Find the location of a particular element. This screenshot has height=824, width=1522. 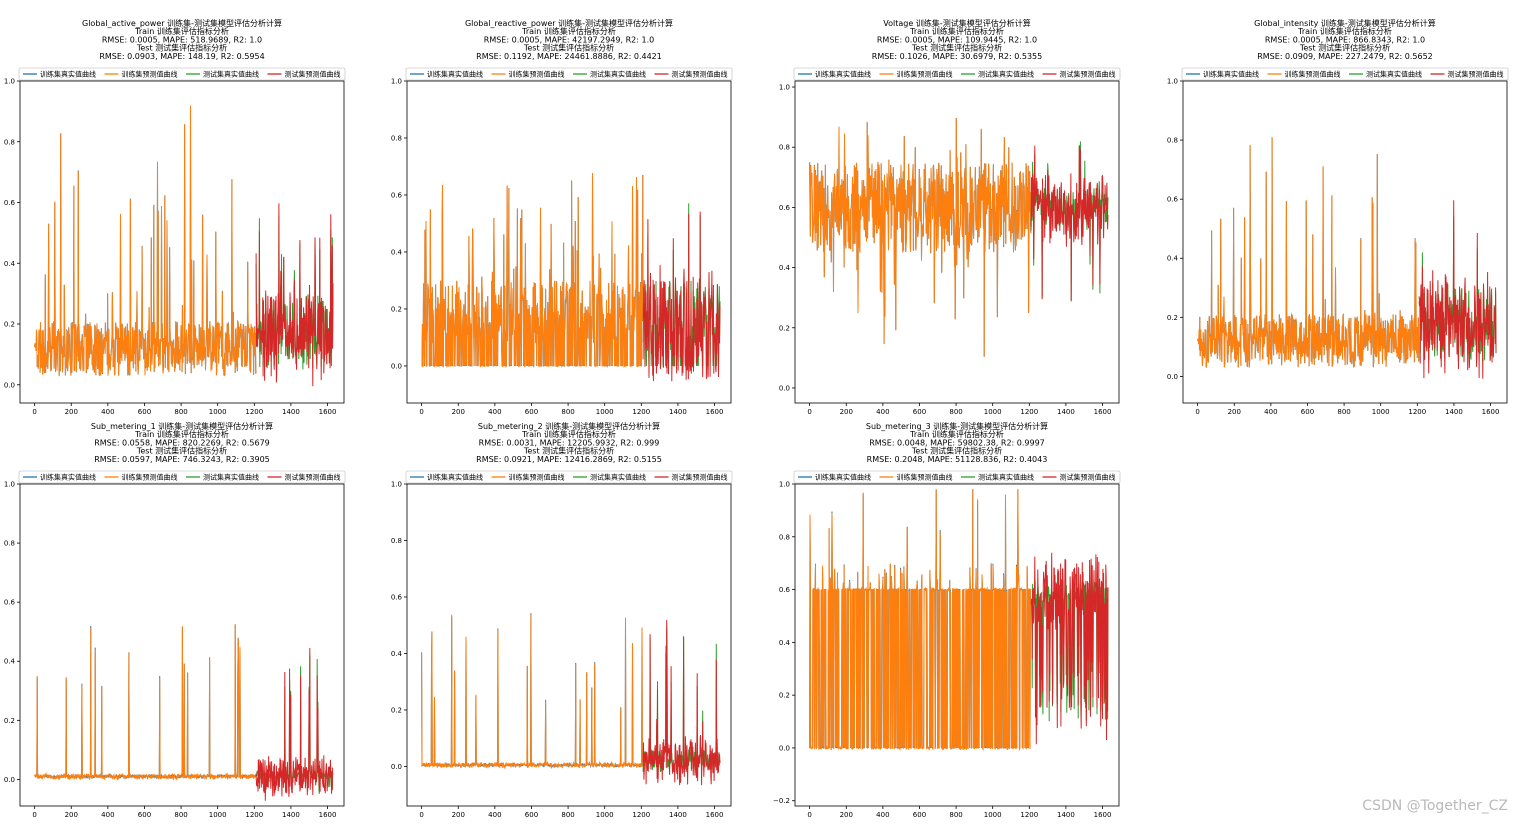

series-train-true-line is located at coordinates (145, 702).